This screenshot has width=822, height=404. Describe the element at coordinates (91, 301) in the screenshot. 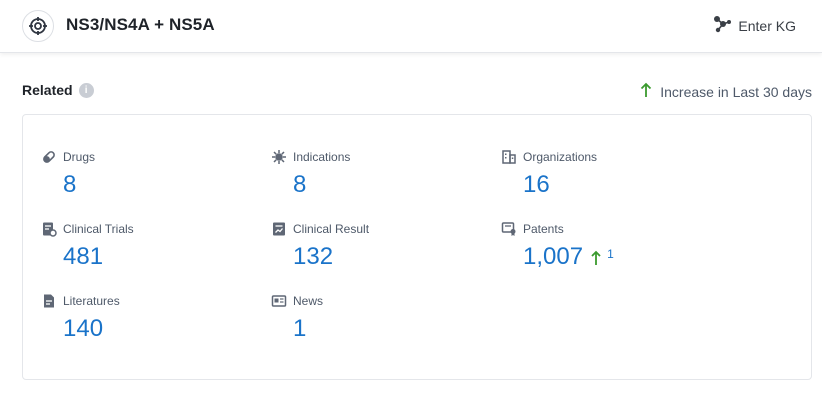

I see `stat-label: Literatures` at that location.